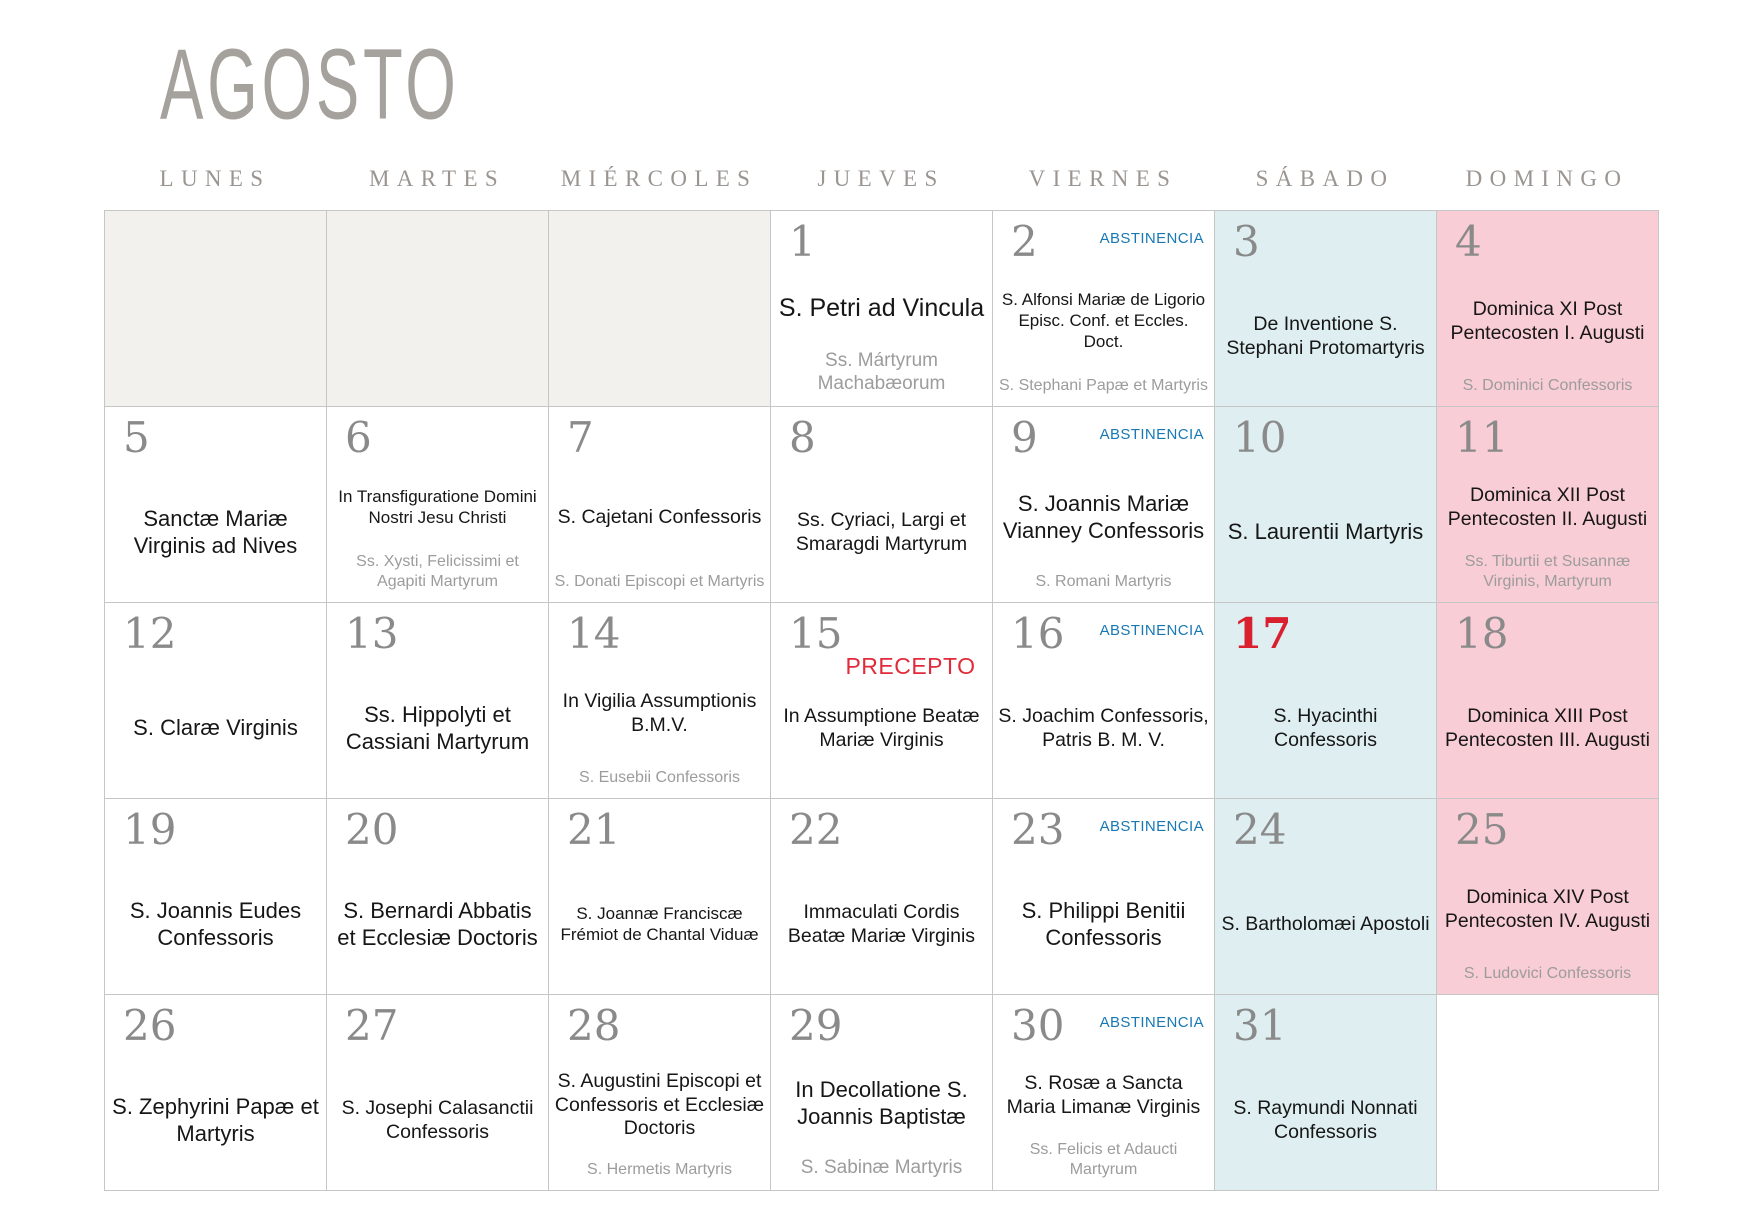 This screenshot has height=1232, width=1754. What do you see at coordinates (1547, 631) in the screenshot?
I see `day-cell-header: 18` at bounding box center [1547, 631].